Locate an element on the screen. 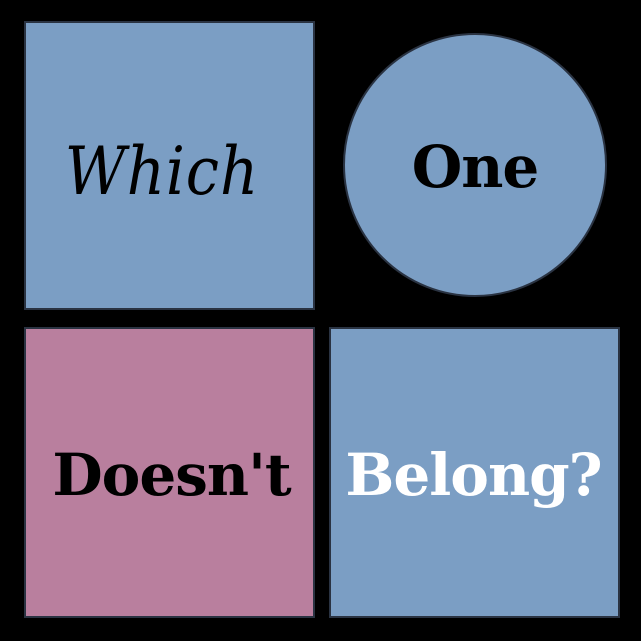 The width and height of the screenshot is (641, 641). one-word: One is located at coordinates (475, 167).